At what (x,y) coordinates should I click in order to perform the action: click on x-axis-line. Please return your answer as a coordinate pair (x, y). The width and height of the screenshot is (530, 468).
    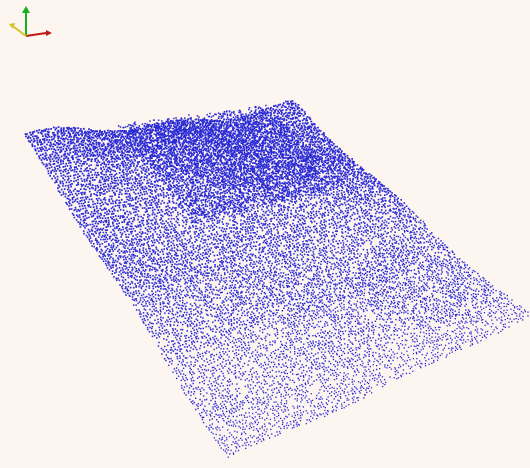
    Looking at the image, I should click on (36, 34).